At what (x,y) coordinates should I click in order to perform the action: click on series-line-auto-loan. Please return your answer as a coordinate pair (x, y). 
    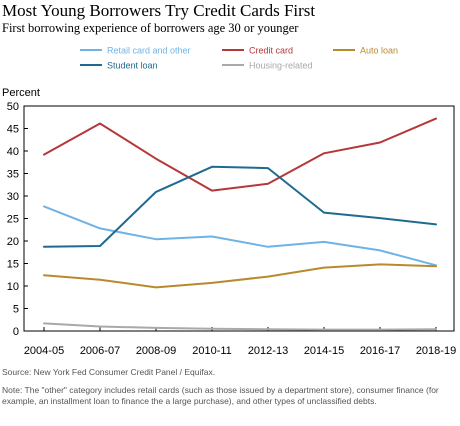
    Looking at the image, I should click on (240, 276).